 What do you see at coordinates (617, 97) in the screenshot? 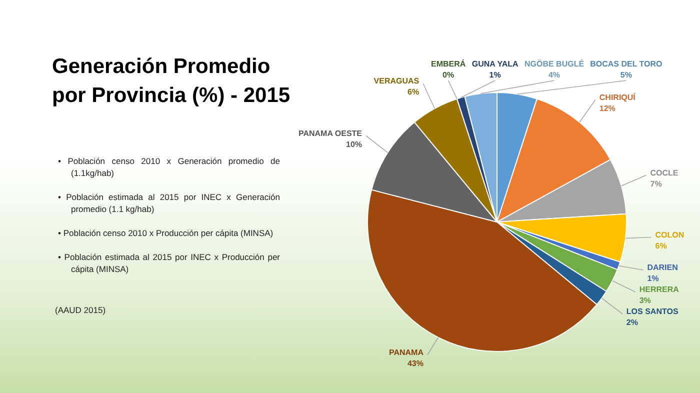
I see `slice-label: CHIRIQUÍ` at bounding box center [617, 97].